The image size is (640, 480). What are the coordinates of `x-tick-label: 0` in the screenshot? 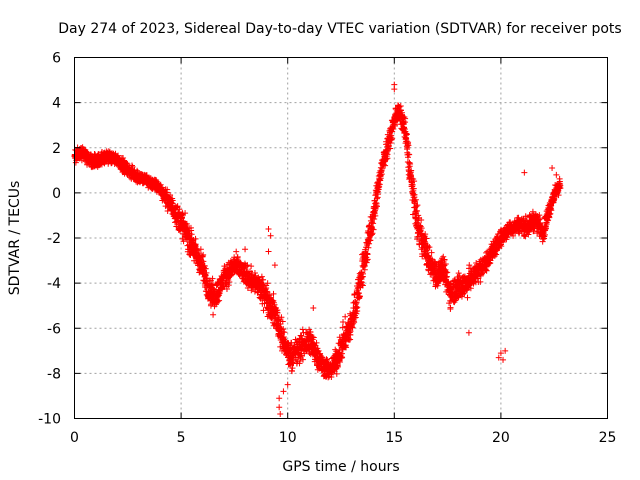 It's located at (74, 438).